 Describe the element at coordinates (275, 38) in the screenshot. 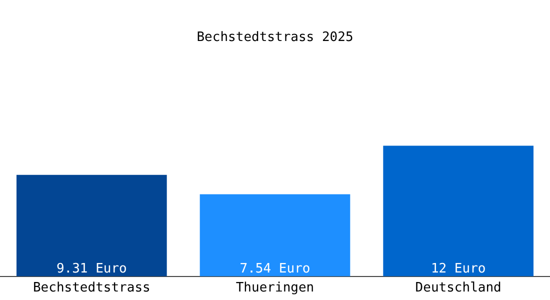

I see `chart-title: Bechstedtstrass 2025` at that location.